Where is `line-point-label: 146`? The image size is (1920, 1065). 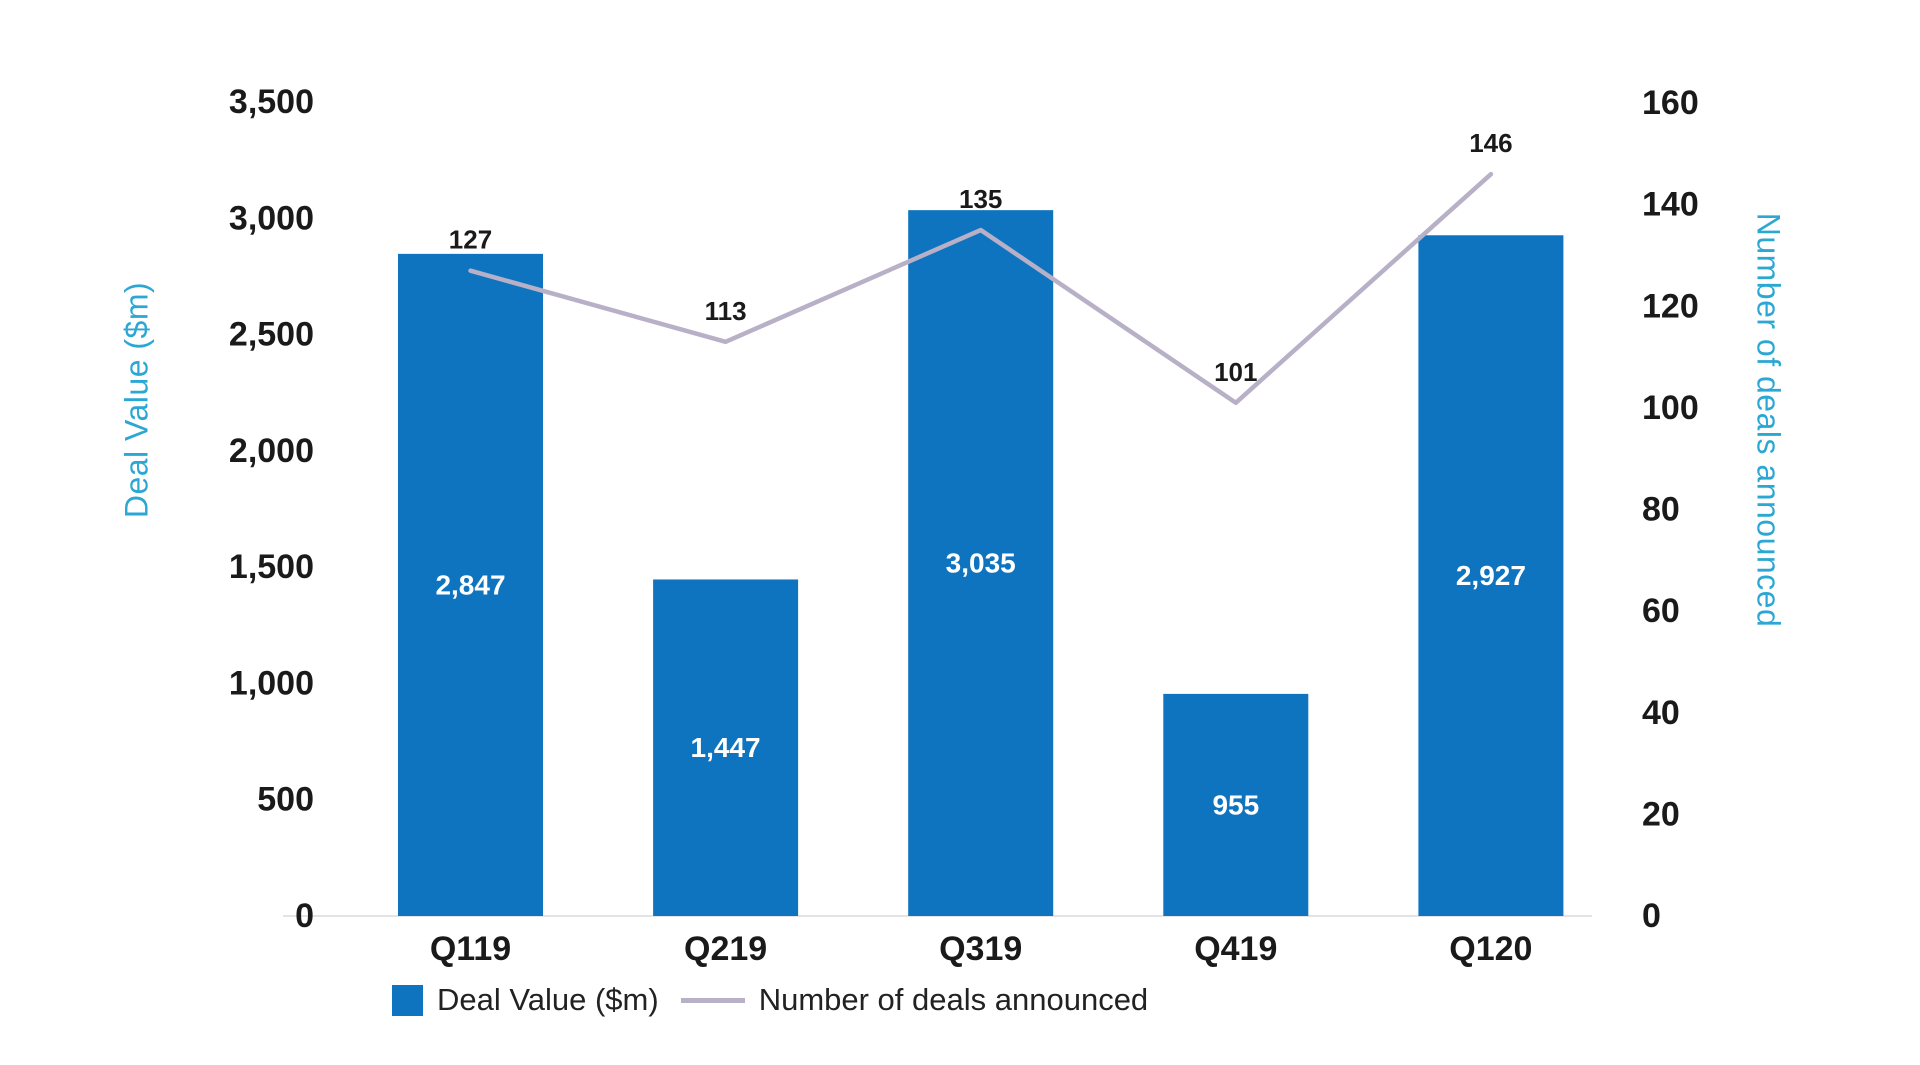 line-point-label: 146 is located at coordinates (1490, 143).